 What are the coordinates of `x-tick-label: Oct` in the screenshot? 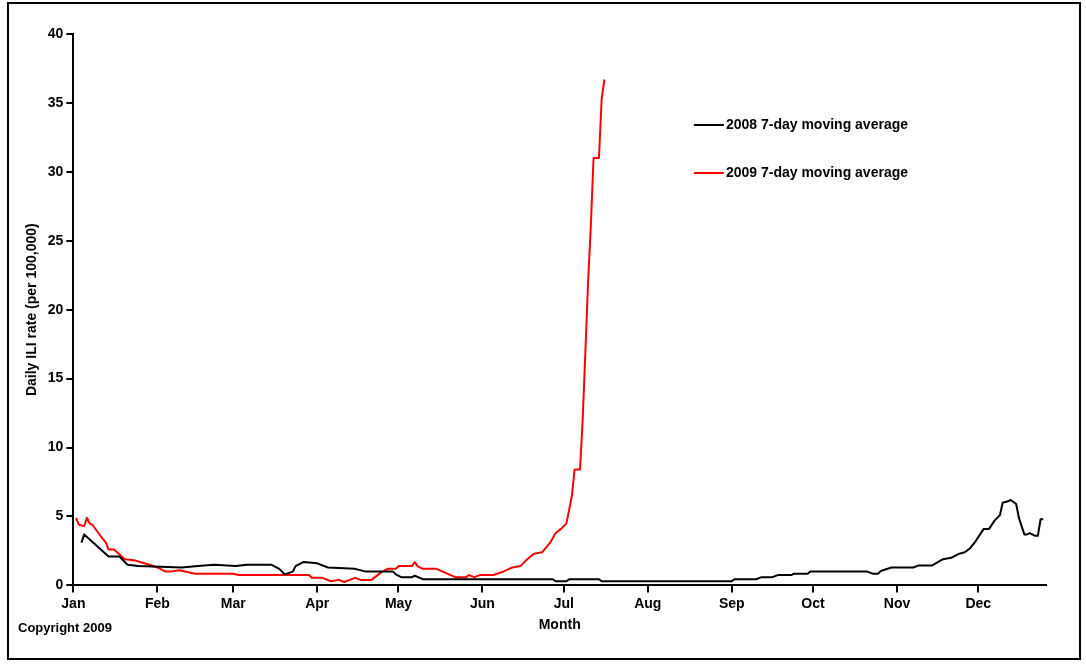 It's located at (813, 602).